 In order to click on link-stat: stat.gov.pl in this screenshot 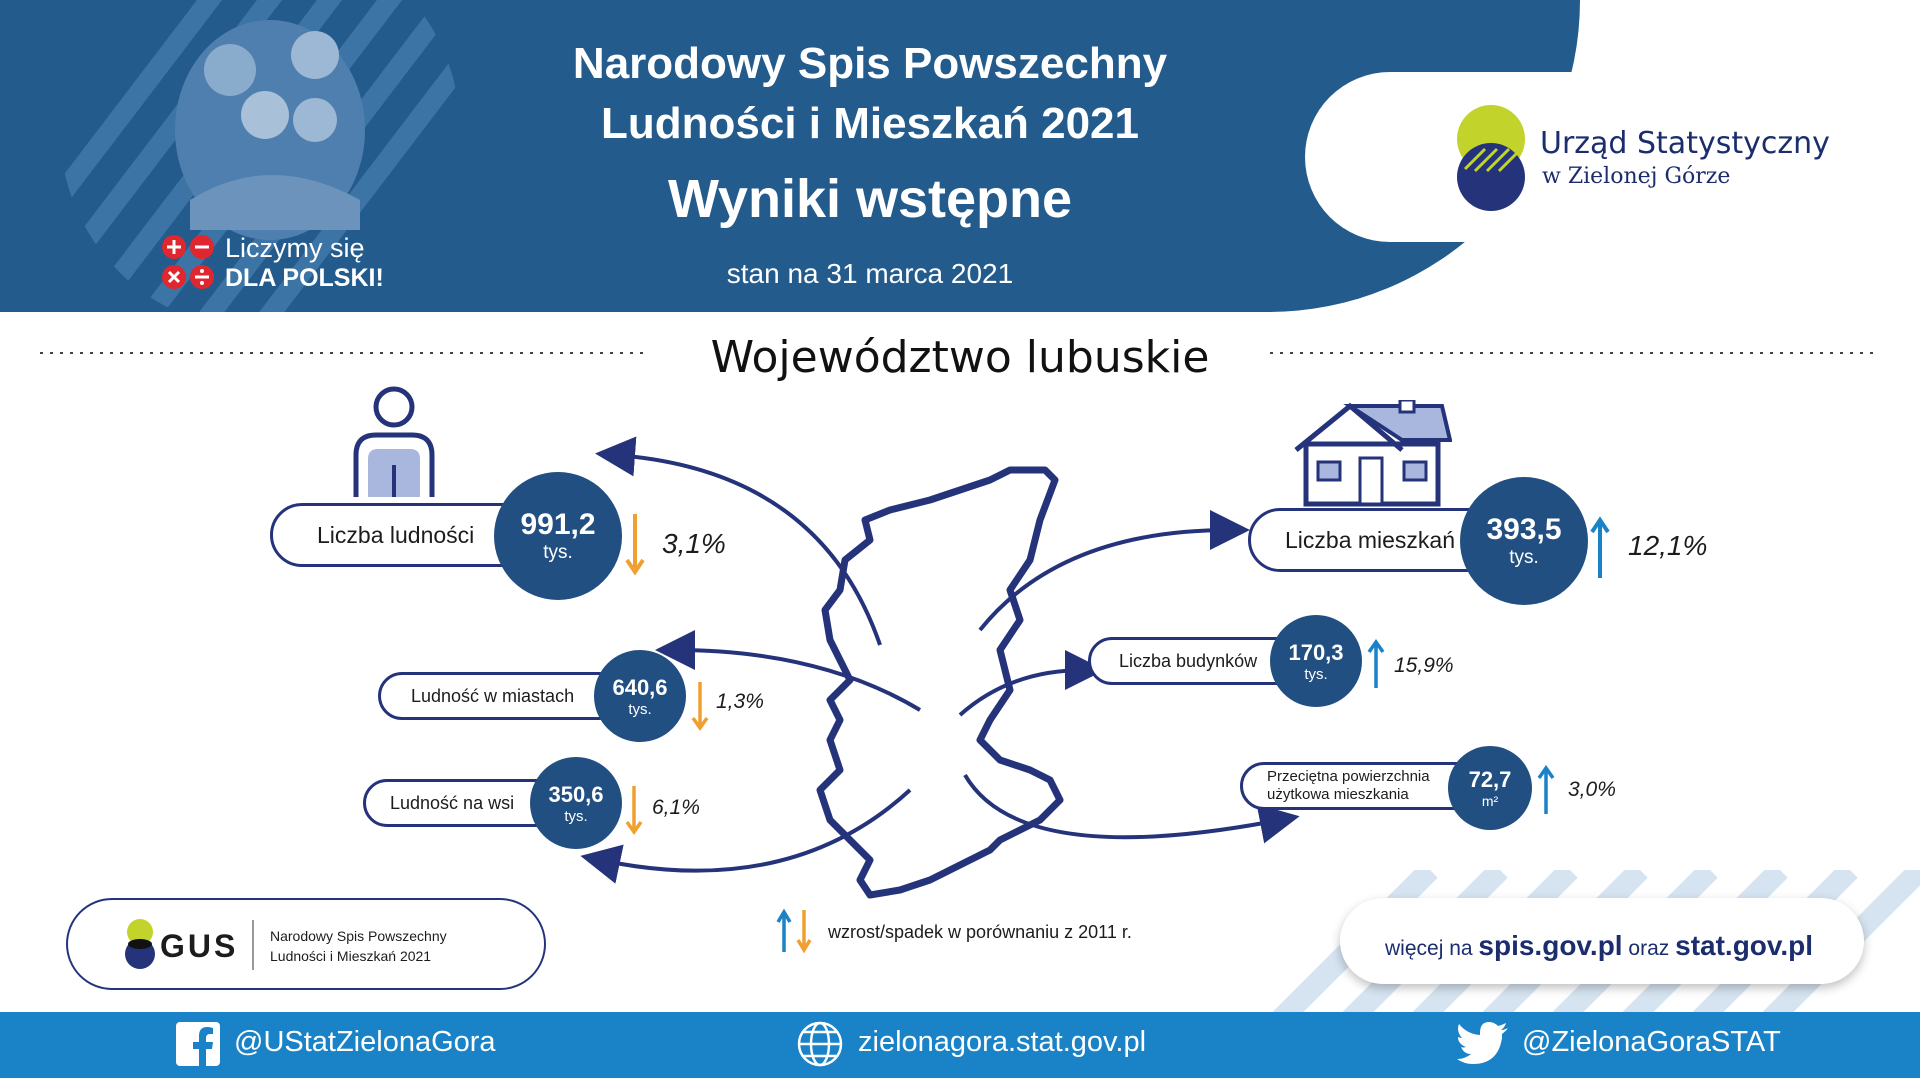, I will do `click(1744, 945)`.